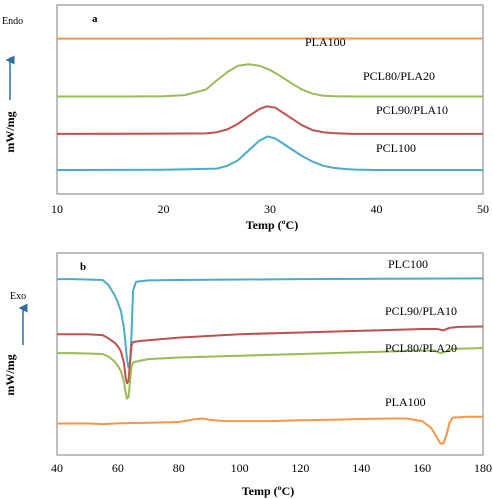  I want to click on panel-b-series-label: PLA100, so click(405, 402).